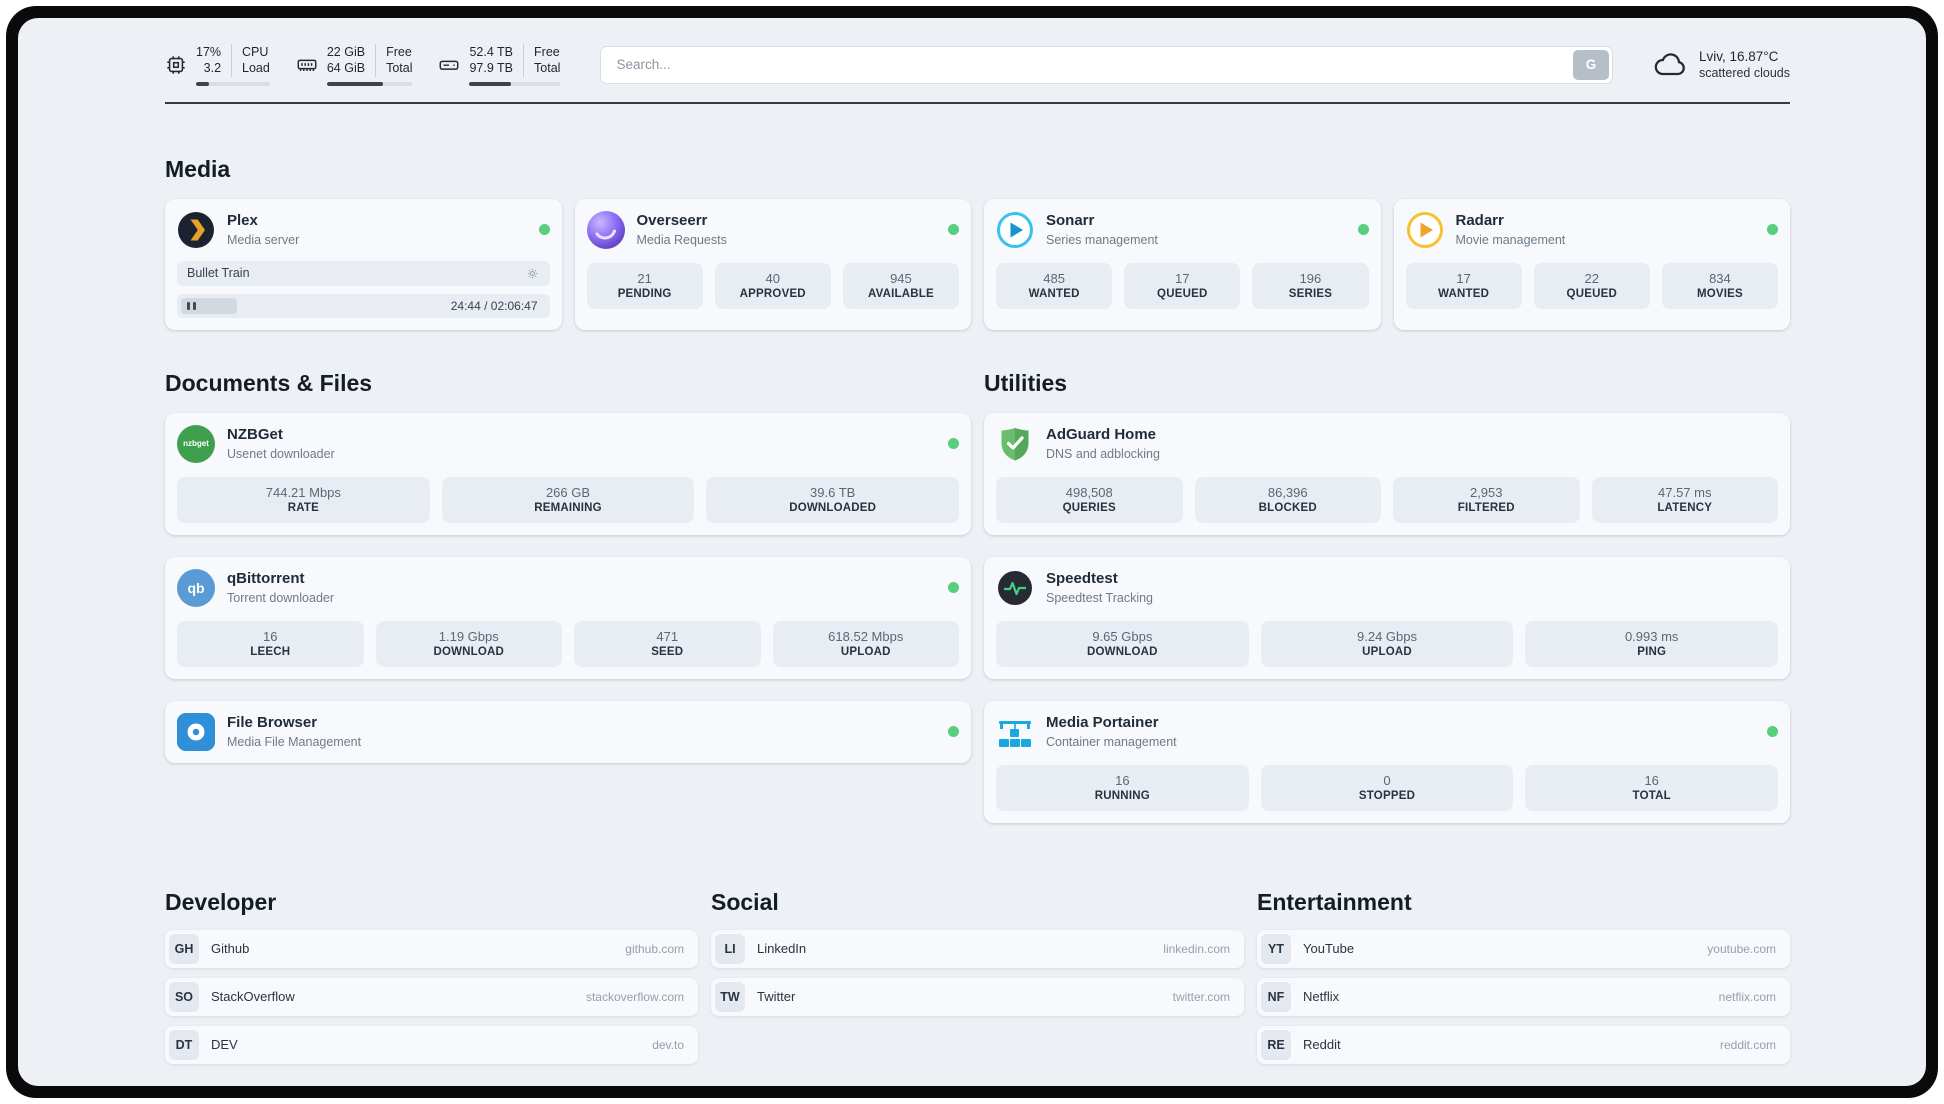 This screenshot has width=1944, height=1104. What do you see at coordinates (730, 996) in the screenshot?
I see `twitter-icon: TW` at bounding box center [730, 996].